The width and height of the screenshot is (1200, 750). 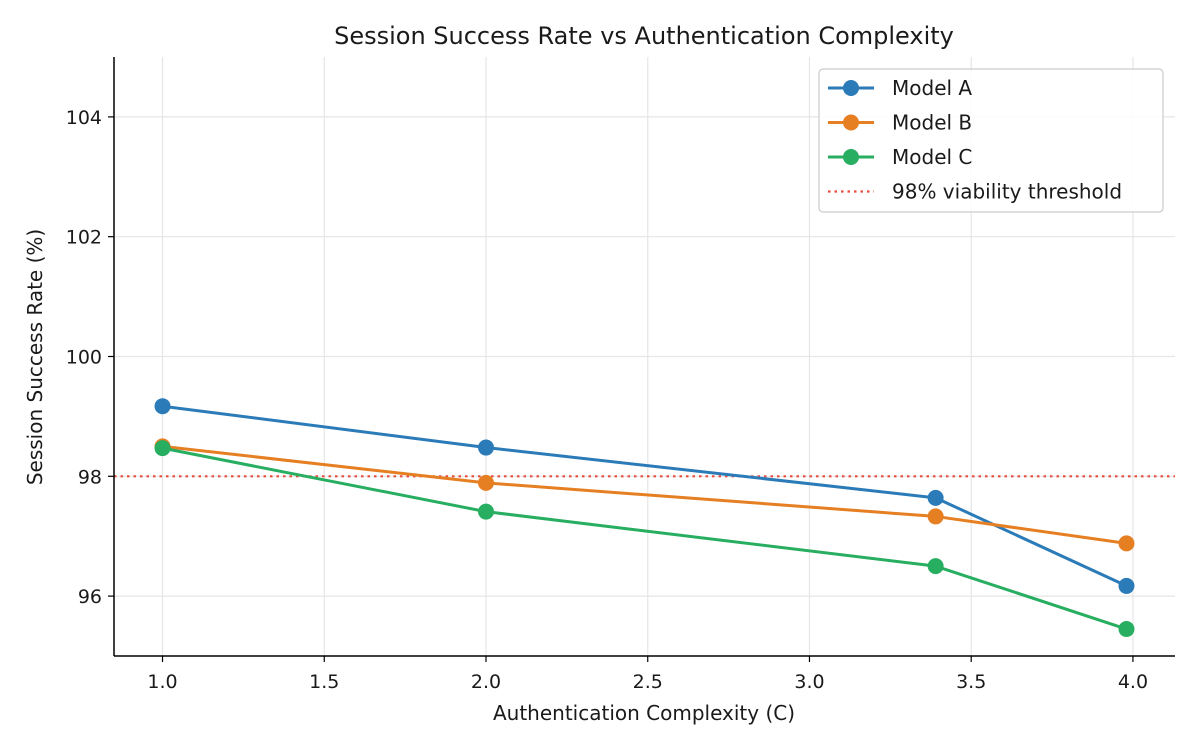 I want to click on y-axis-label: Session Success Rate (%), so click(x=35, y=357).